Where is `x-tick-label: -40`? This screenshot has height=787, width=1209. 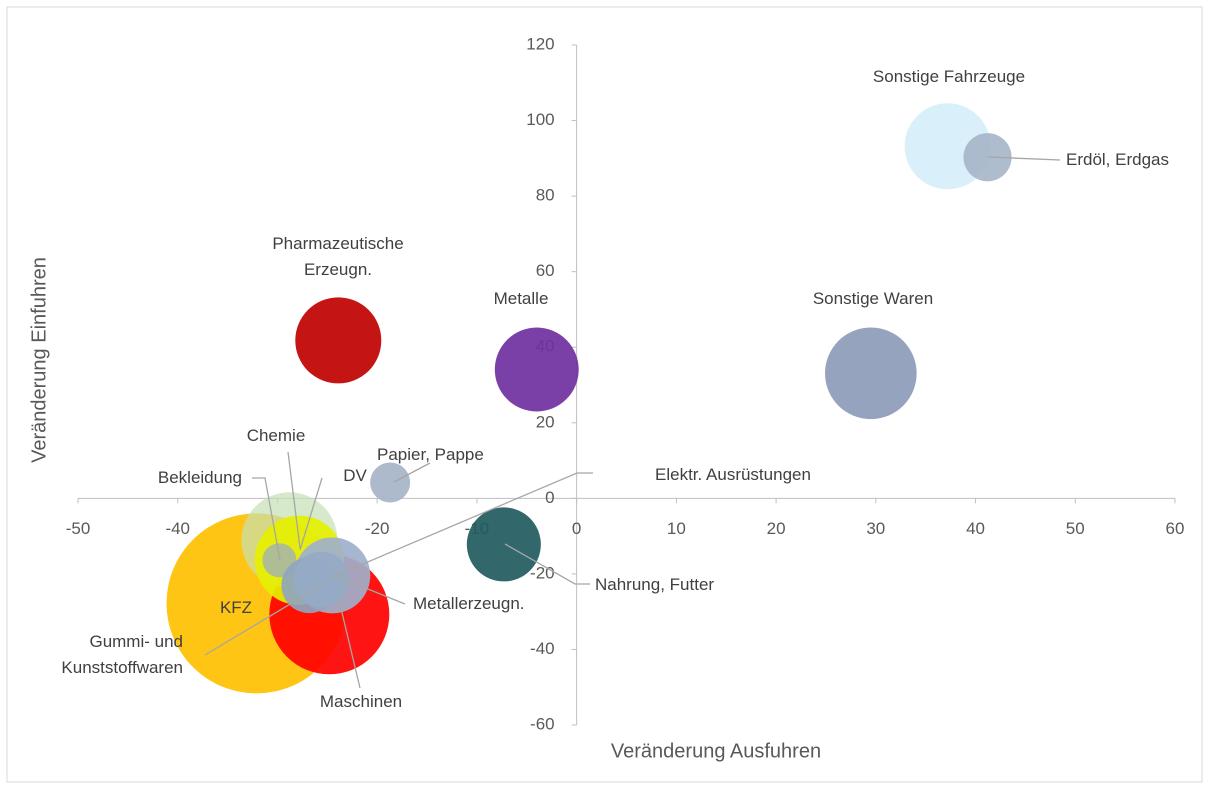 x-tick-label: -40 is located at coordinates (177, 528).